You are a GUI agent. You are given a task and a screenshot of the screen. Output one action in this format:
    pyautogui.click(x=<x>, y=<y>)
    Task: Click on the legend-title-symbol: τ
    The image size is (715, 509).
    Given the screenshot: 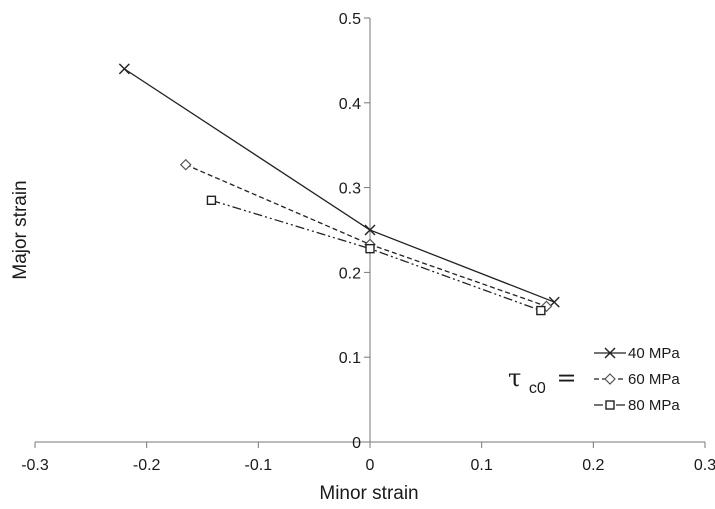 What is the action you would take?
    pyautogui.click(x=514, y=378)
    